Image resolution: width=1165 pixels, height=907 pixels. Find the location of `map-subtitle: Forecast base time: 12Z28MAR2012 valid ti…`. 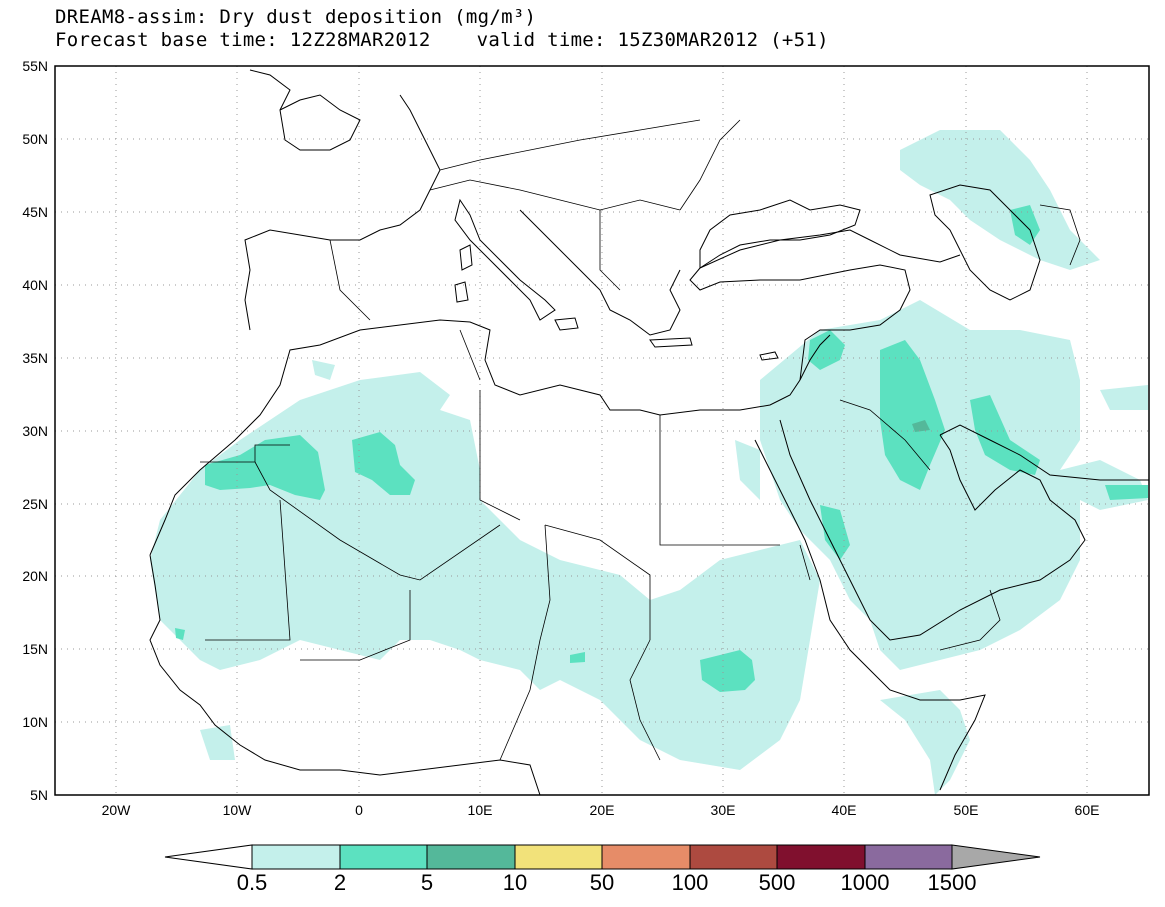

map-subtitle: Forecast base time: 12Z28MAR2012 valid ti… is located at coordinates (442, 40).